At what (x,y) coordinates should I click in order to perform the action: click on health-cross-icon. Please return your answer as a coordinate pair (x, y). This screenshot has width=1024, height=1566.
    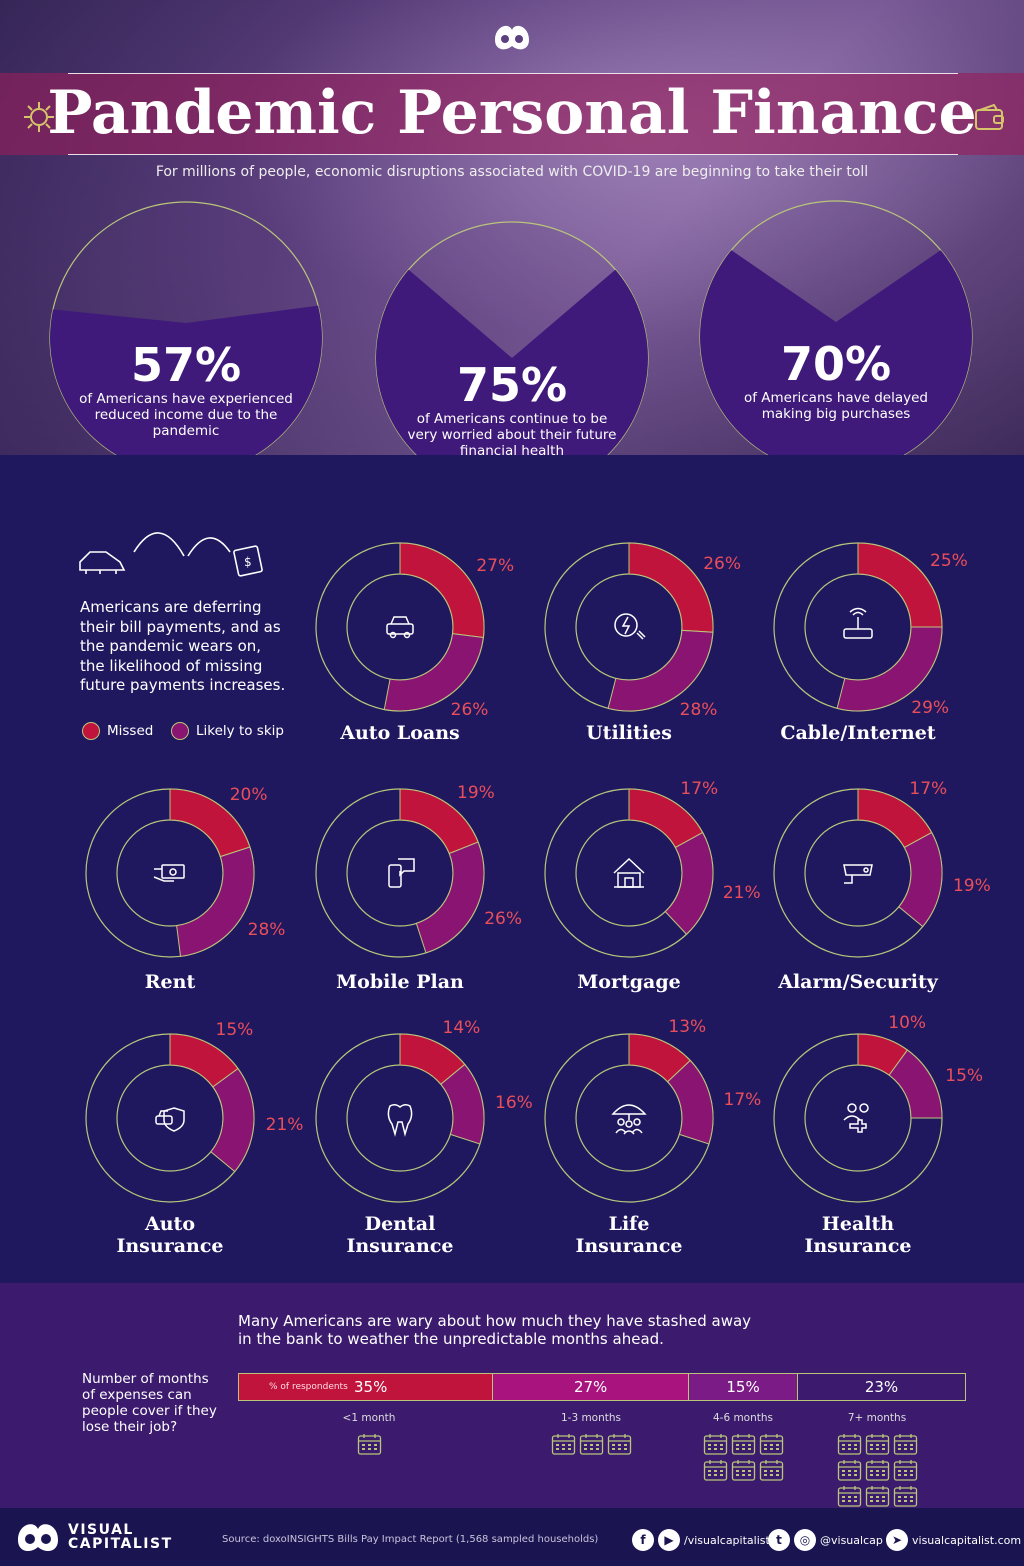
    Looking at the image, I should click on (856, 1118).